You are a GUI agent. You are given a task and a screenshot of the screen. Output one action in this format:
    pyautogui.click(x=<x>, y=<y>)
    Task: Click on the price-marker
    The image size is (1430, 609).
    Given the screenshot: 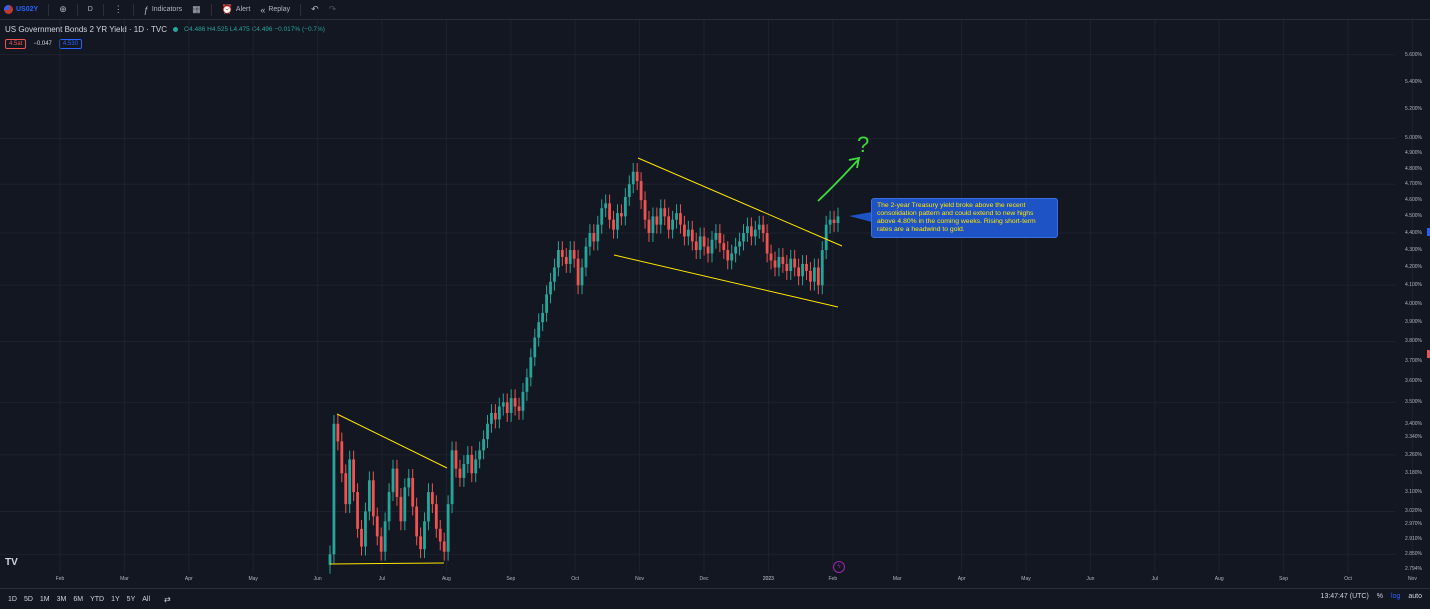 What is the action you would take?
    pyautogui.click(x=1428, y=354)
    